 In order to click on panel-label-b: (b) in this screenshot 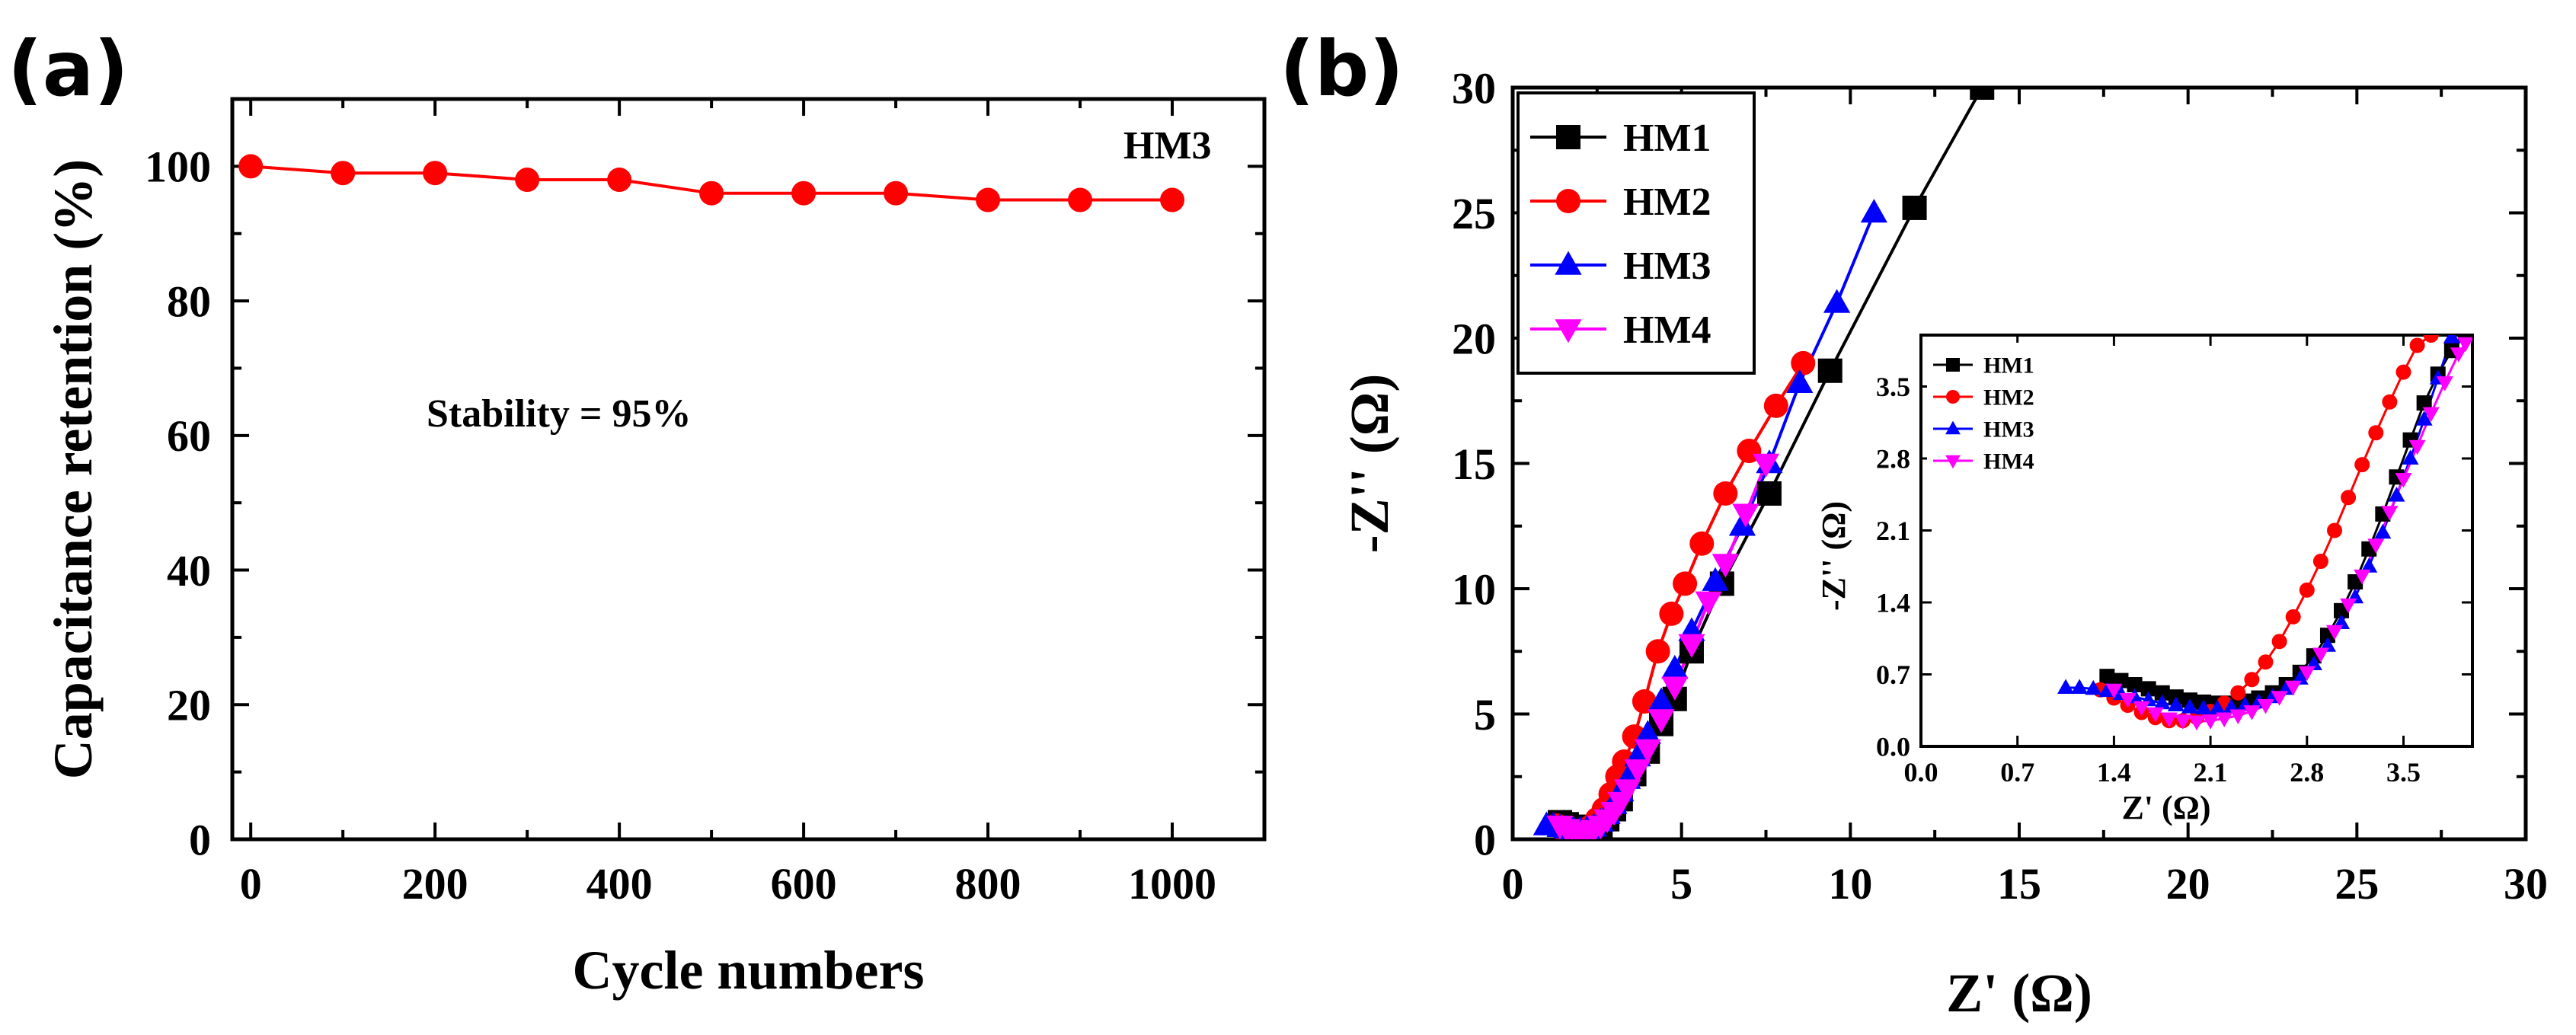, I will do `click(1342, 68)`.